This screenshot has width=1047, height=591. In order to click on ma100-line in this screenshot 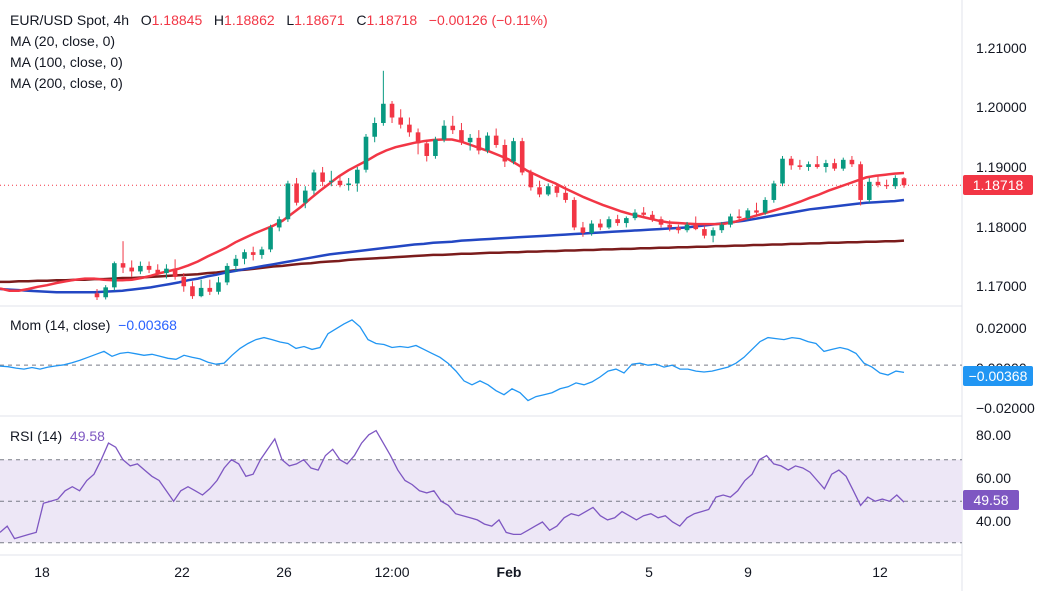, I will do `click(452, 246)`.